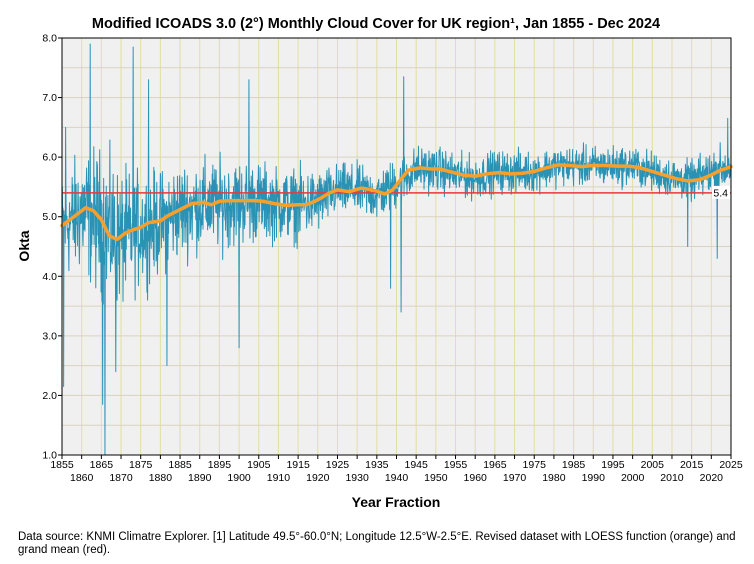 The image size is (754, 564). Describe the element at coordinates (180, 465) in the screenshot. I see `x-tick-label: 1885` at that location.